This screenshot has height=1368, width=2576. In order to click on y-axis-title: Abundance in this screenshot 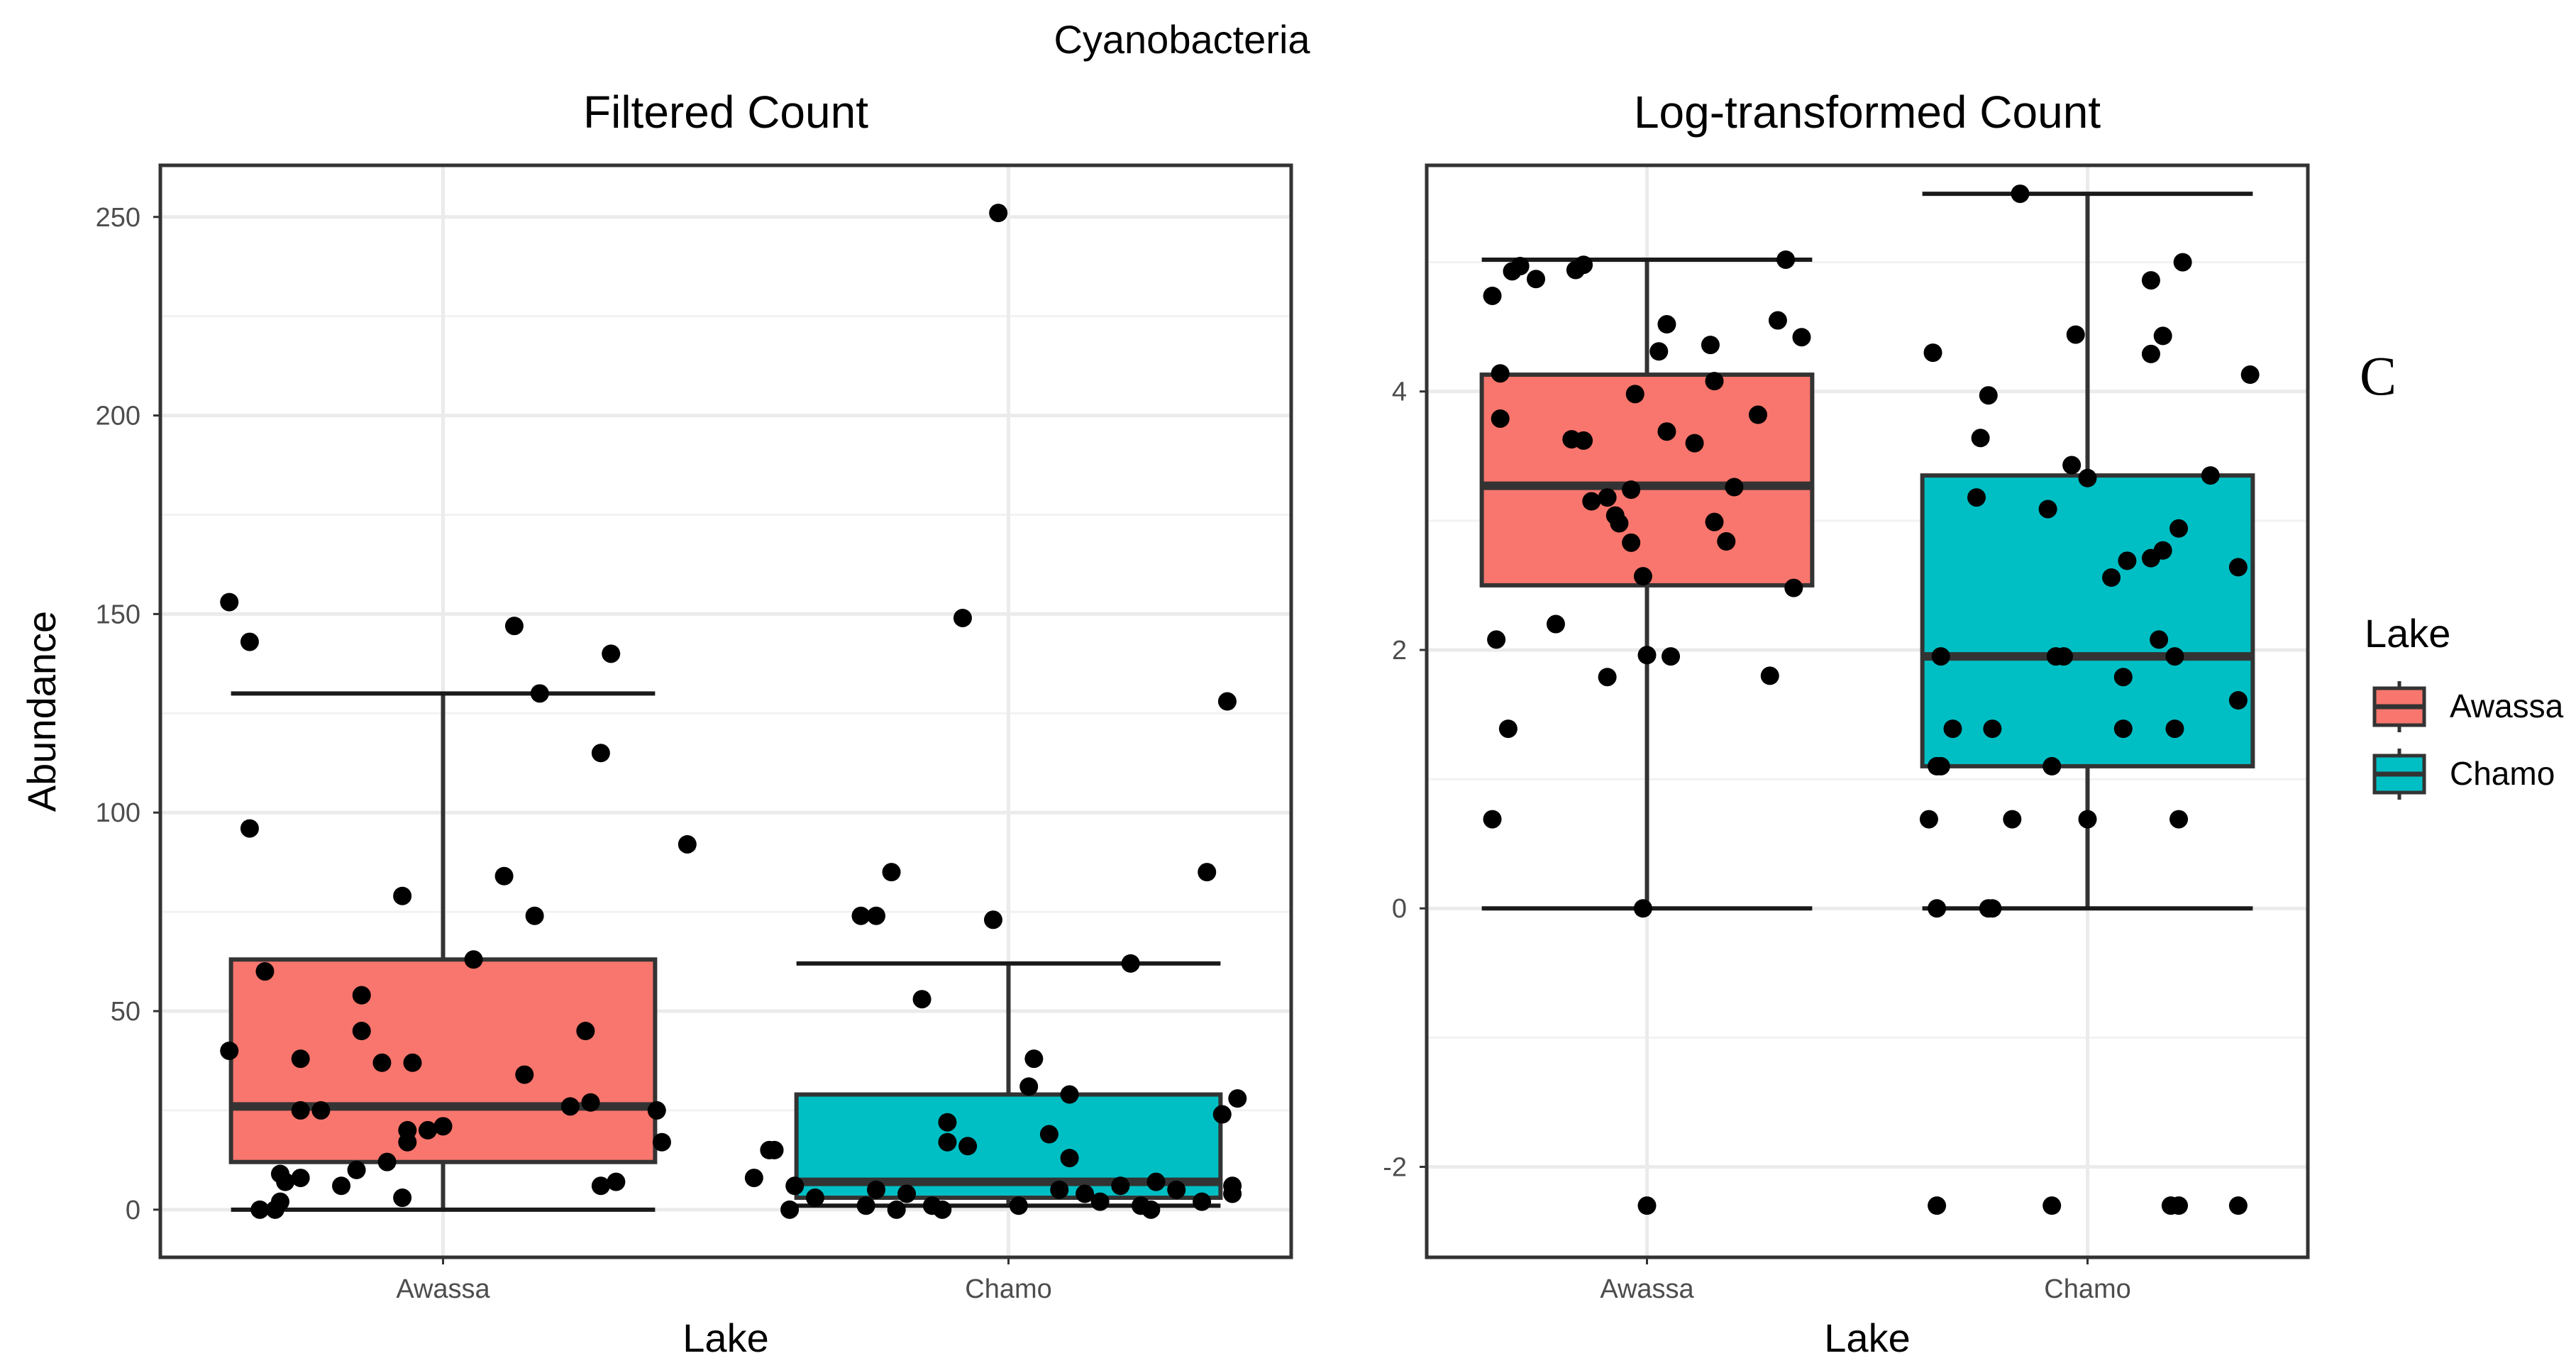, I will do `click(41, 711)`.